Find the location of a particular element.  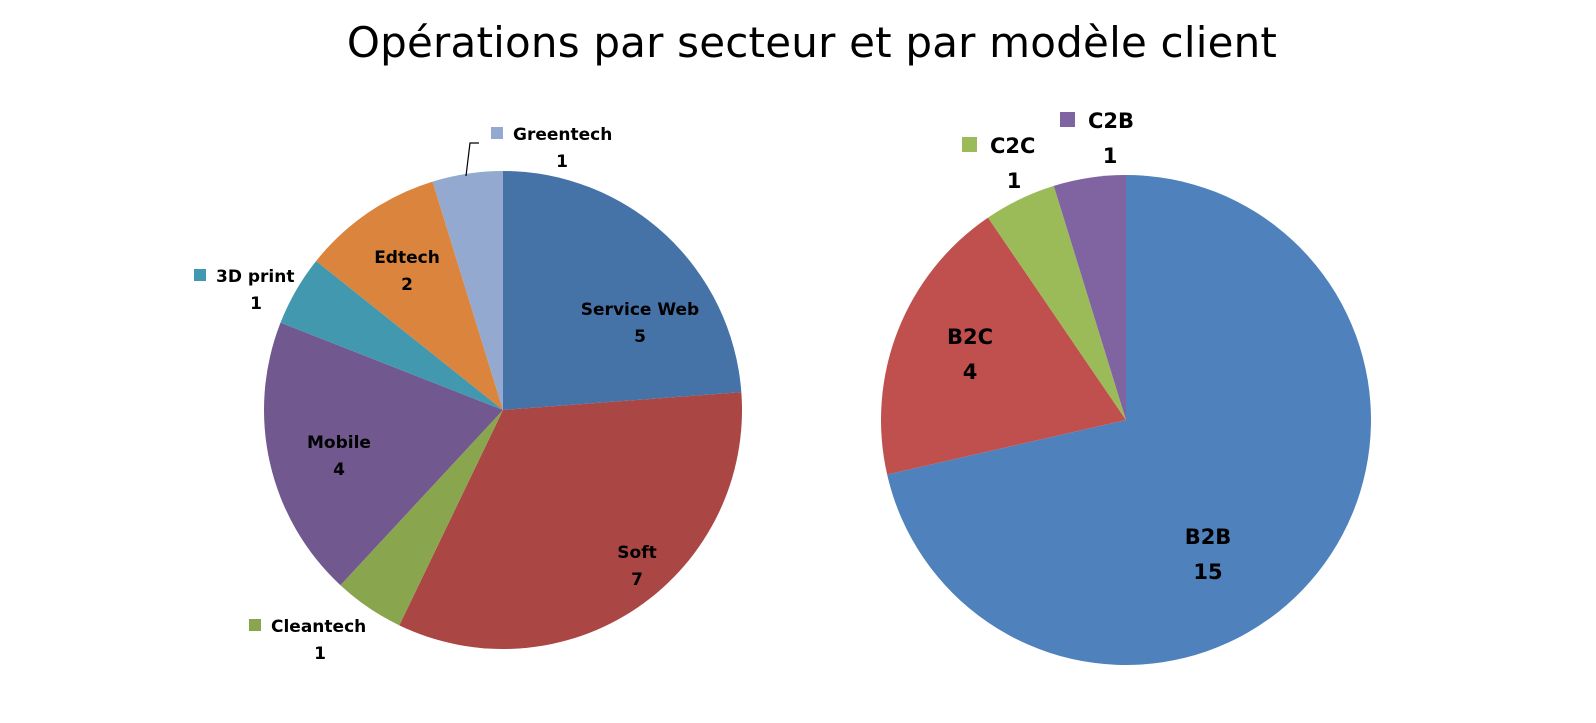

pie-slice-mobile is located at coordinates (383, 454).